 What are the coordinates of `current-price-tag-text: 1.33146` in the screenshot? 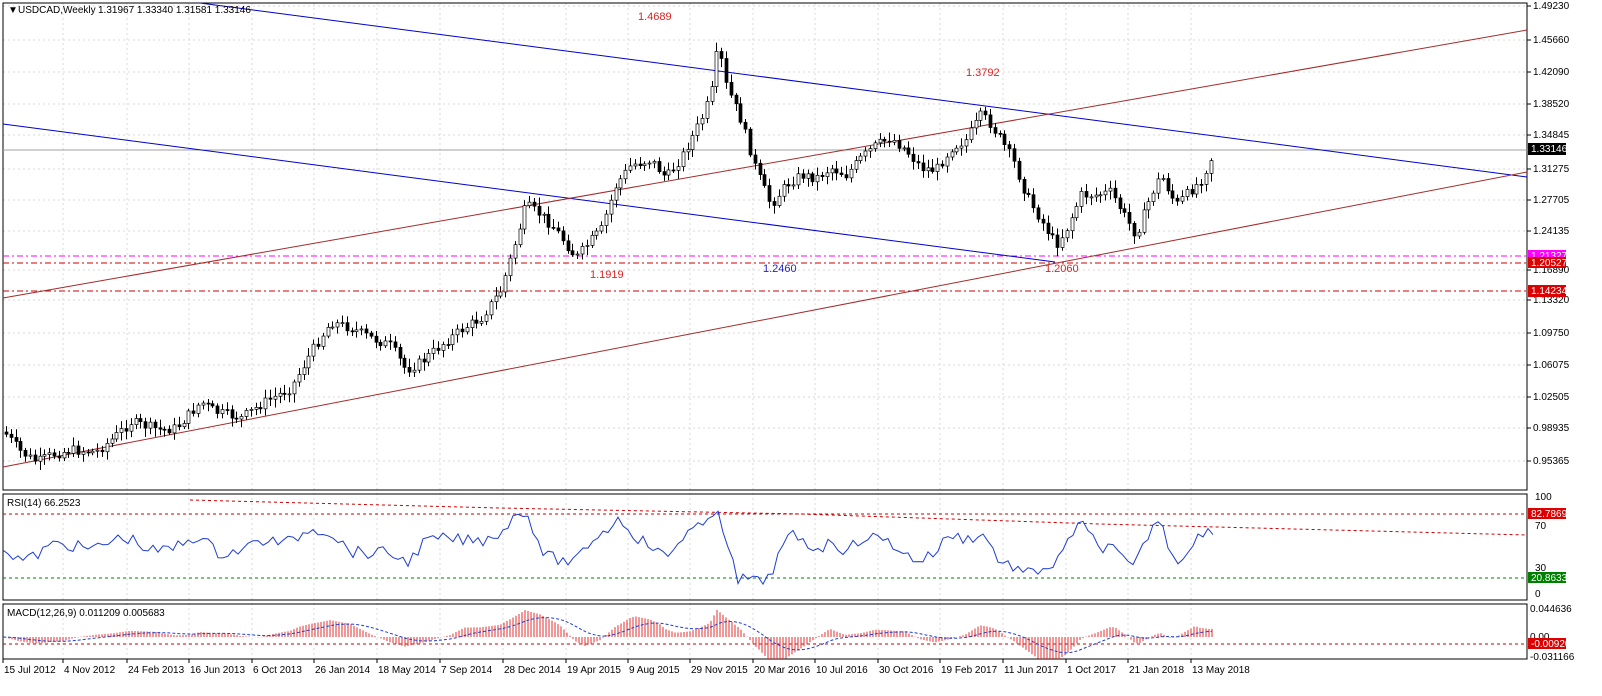 It's located at (1549, 149).